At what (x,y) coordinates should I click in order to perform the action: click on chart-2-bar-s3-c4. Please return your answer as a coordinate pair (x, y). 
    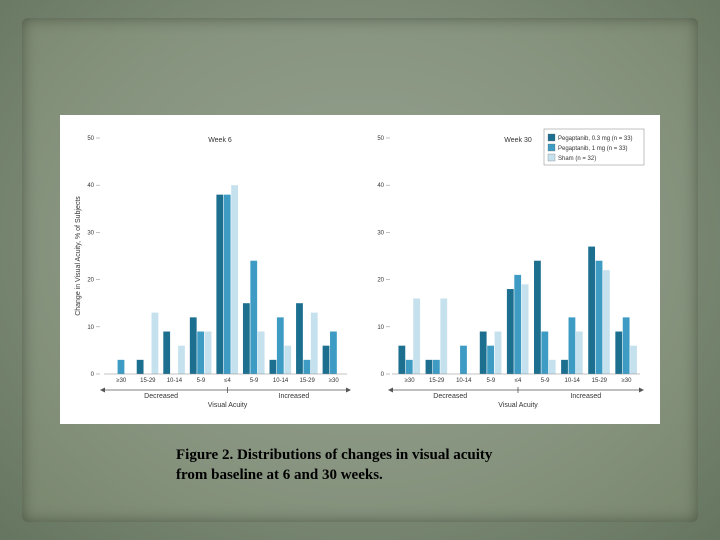
    Looking at the image, I should click on (498, 352).